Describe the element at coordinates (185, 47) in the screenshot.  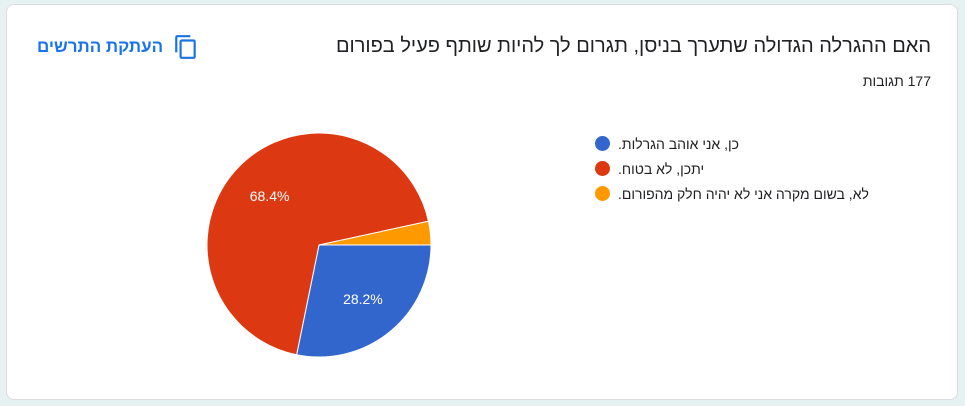
I see `copy-icon` at that location.